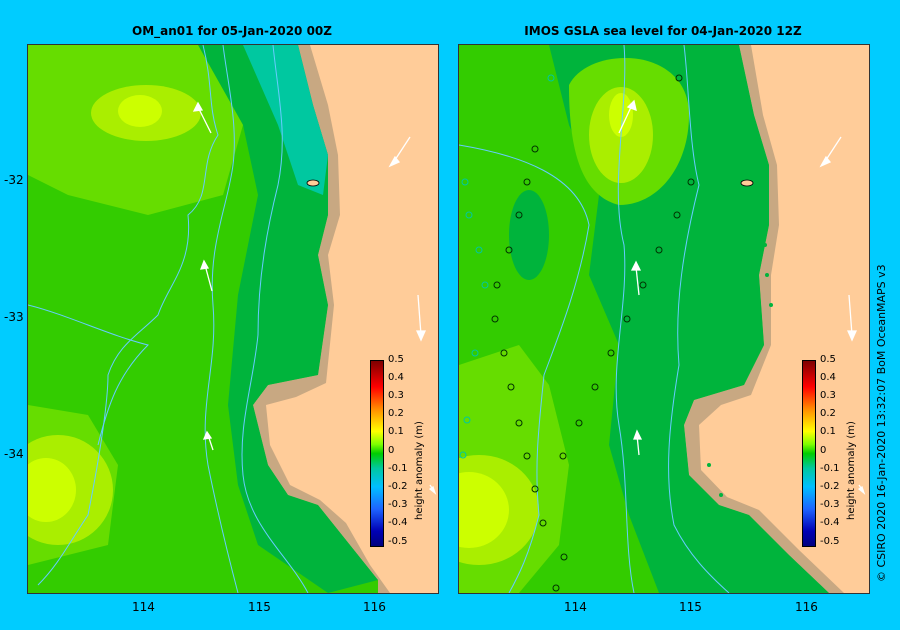 This screenshot has width=900, height=630. I want to click on y-tick-label: -34, so click(14, 454).